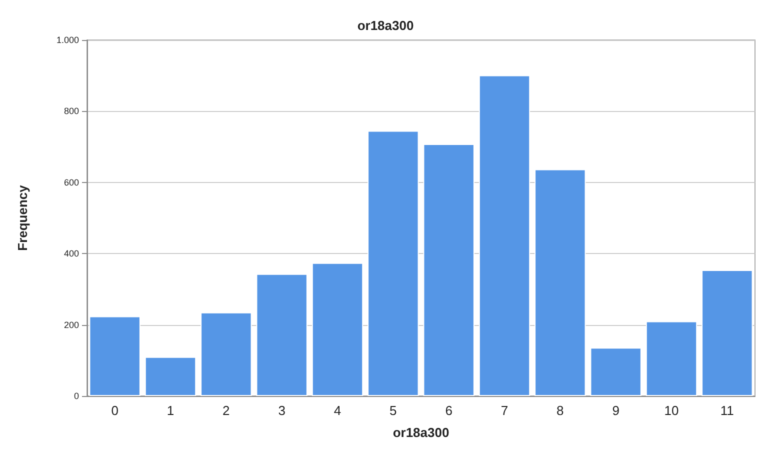 The image size is (771, 454). I want to click on x-tick-label: 6, so click(448, 410).